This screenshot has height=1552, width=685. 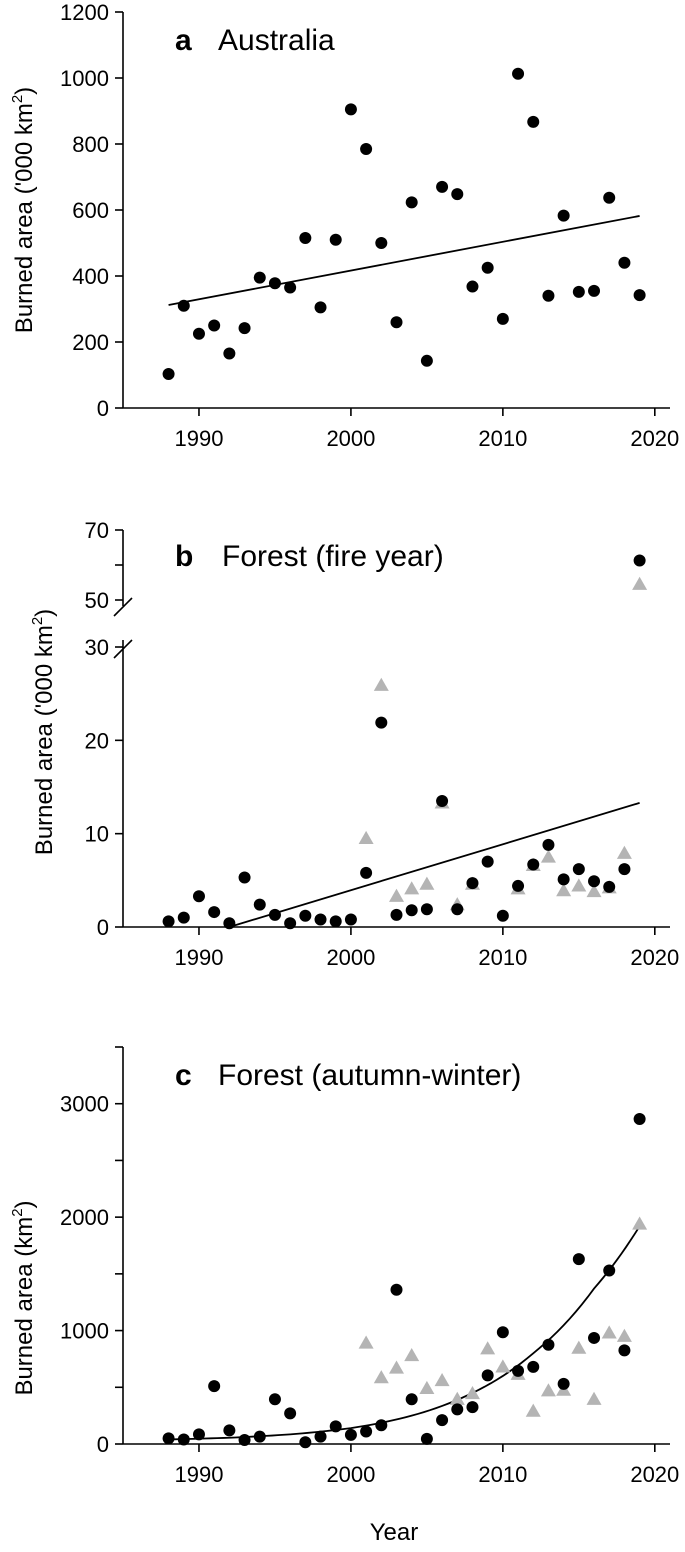 What do you see at coordinates (84, 12) in the screenshot?
I see `panel-a-y-tick-label: 1200` at bounding box center [84, 12].